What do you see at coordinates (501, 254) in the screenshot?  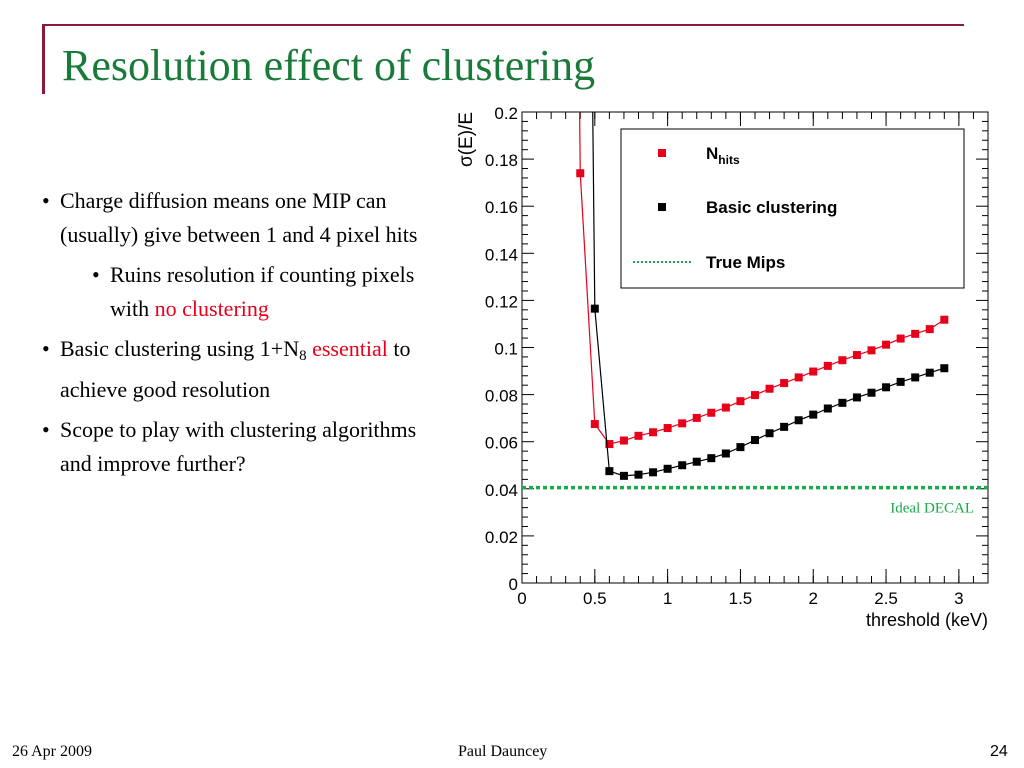 I see `y-tick-label: 0.14` at bounding box center [501, 254].